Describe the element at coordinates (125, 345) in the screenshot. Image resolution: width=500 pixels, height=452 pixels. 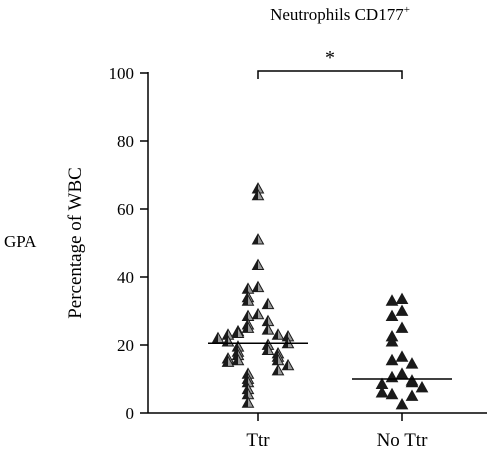
I see `y-tick-label: 20` at that location.